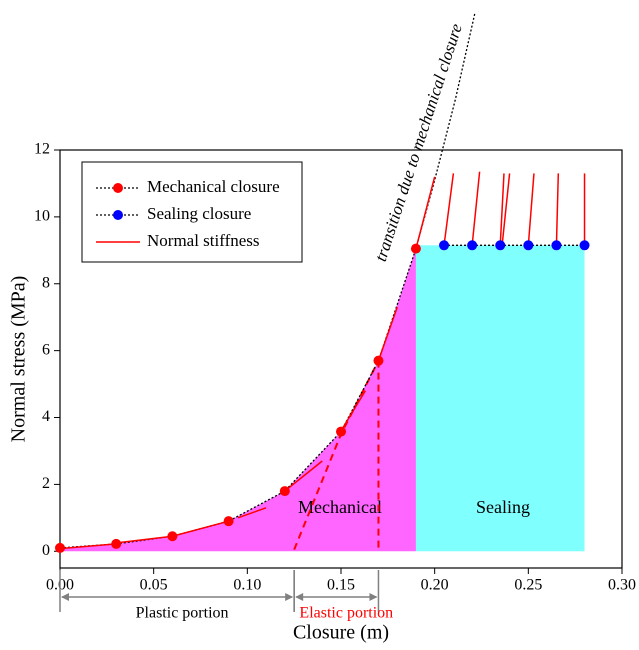 Image resolution: width=639 pixels, height=650 pixels. Describe the element at coordinates (42, 149) in the screenshot. I see `y-tick-label: 12` at that location.